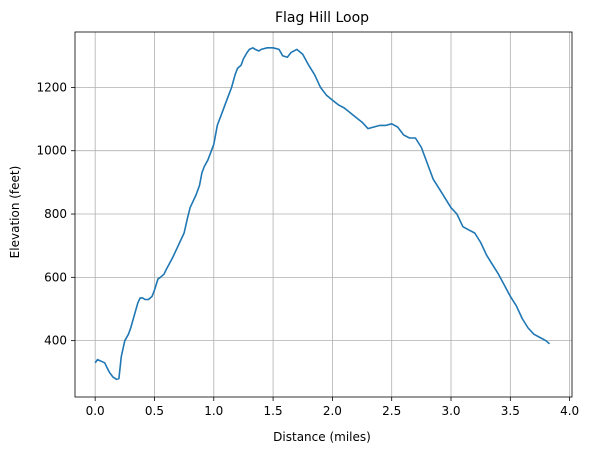 This screenshot has width=589, height=453. What do you see at coordinates (391, 411) in the screenshot?
I see `x-tick-label: 2.5` at bounding box center [391, 411].